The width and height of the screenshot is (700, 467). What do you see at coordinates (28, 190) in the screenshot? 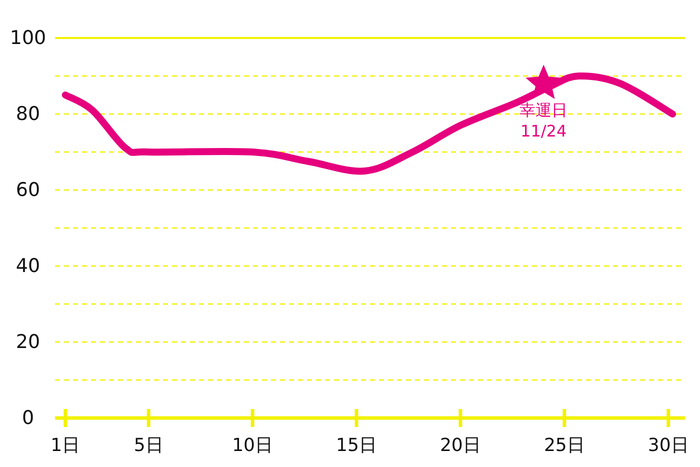
I see `y-tick-label: 60` at bounding box center [28, 190].